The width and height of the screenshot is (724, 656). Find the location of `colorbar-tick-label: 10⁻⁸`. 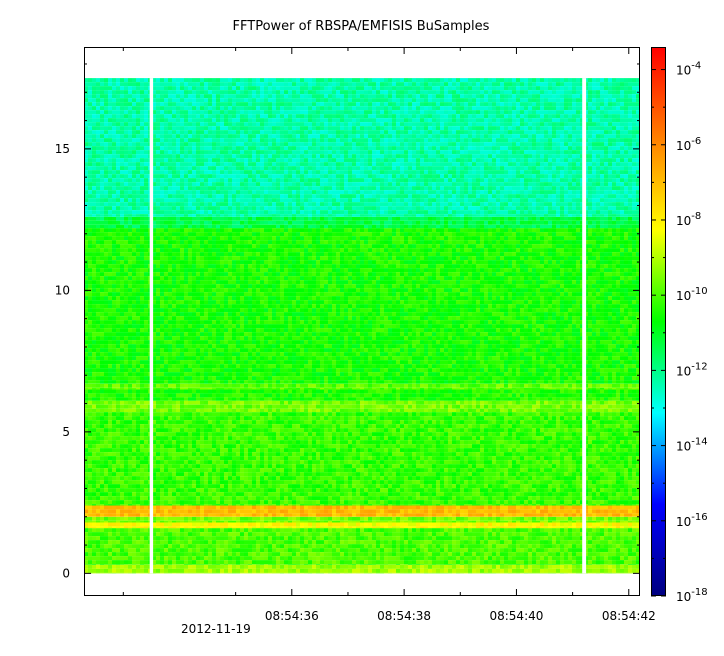

colorbar-tick-label: 10⁻⁸ is located at coordinates (688, 219).